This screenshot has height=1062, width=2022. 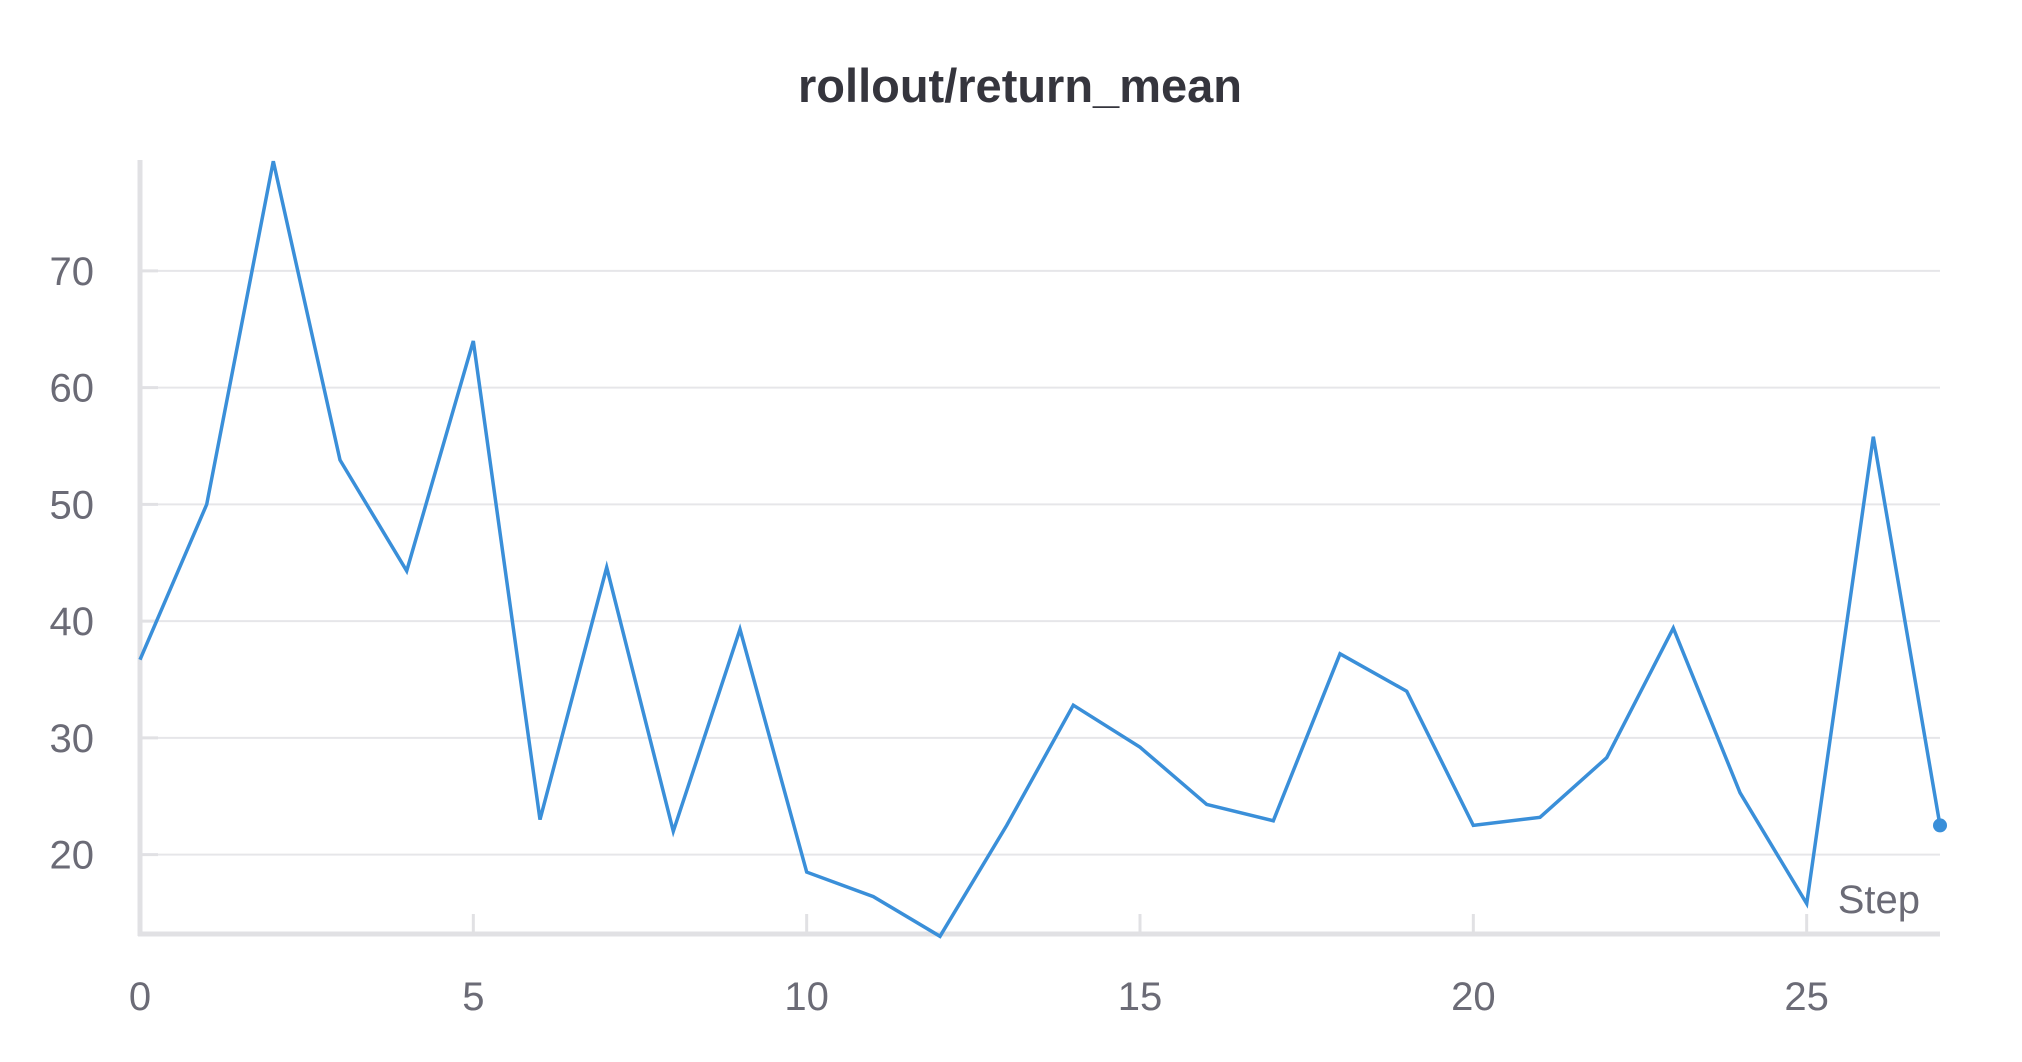 I want to click on x-axis-label: Step, so click(x=1879, y=900).